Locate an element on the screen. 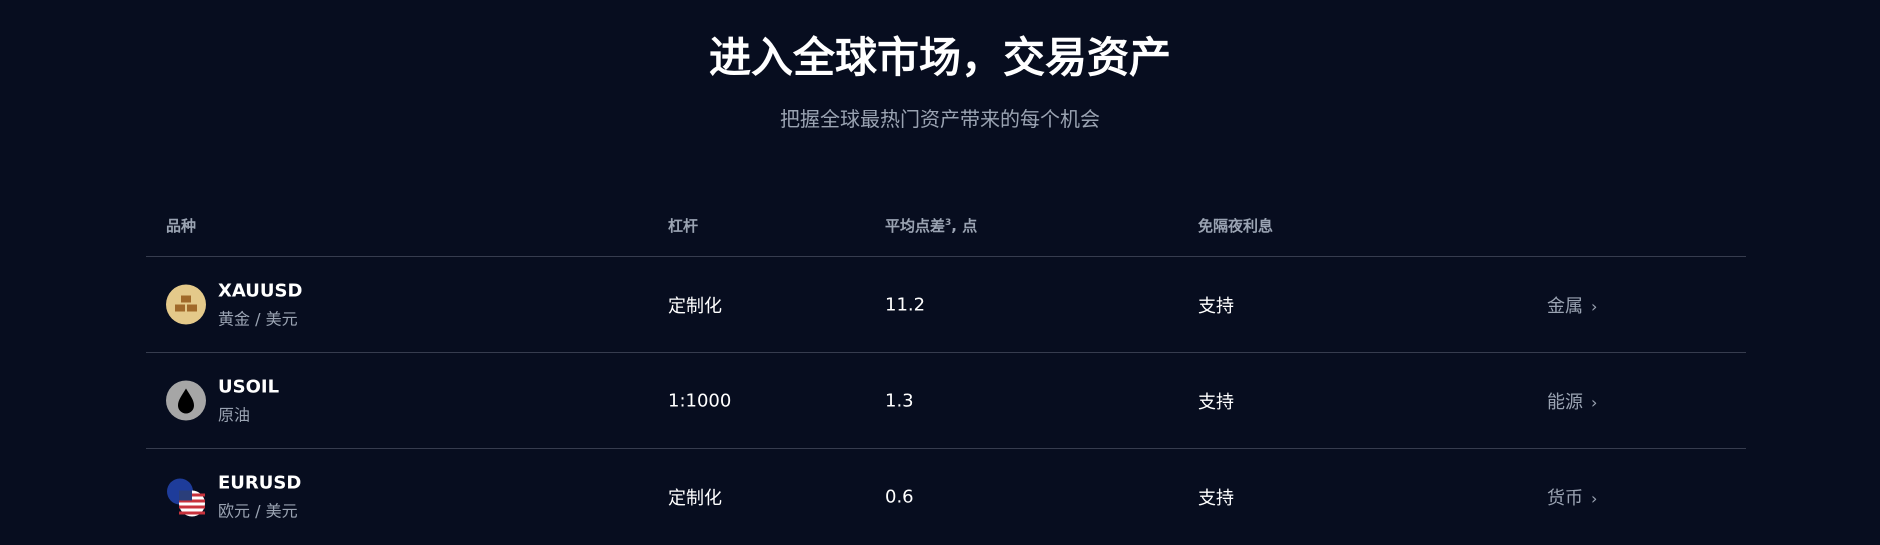 The width and height of the screenshot is (1880, 545). oil-drop-icon is located at coordinates (186, 400).